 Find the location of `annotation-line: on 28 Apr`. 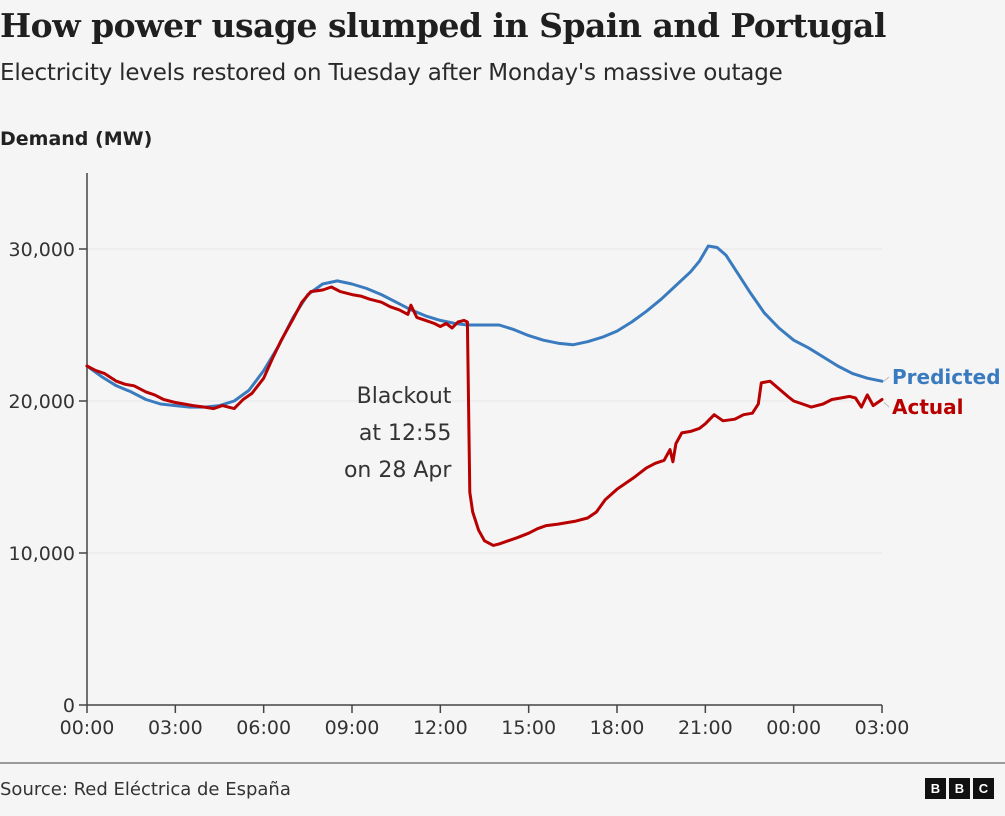

annotation-line: on 28 Apr is located at coordinates (398, 470).